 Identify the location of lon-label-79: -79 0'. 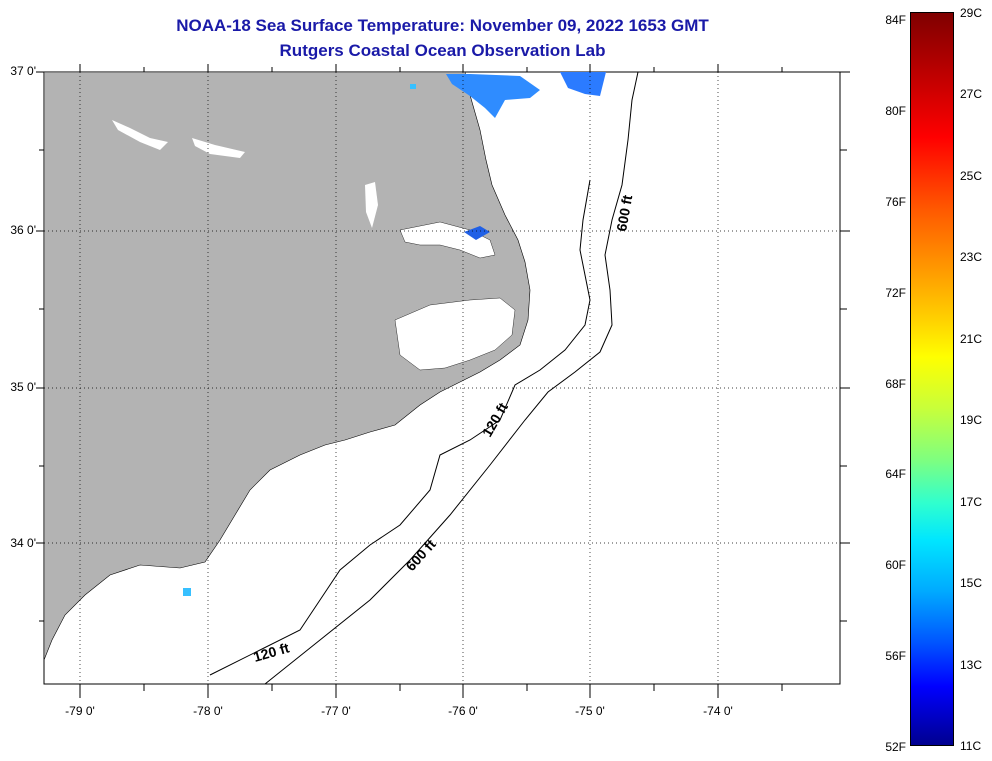
(80, 711).